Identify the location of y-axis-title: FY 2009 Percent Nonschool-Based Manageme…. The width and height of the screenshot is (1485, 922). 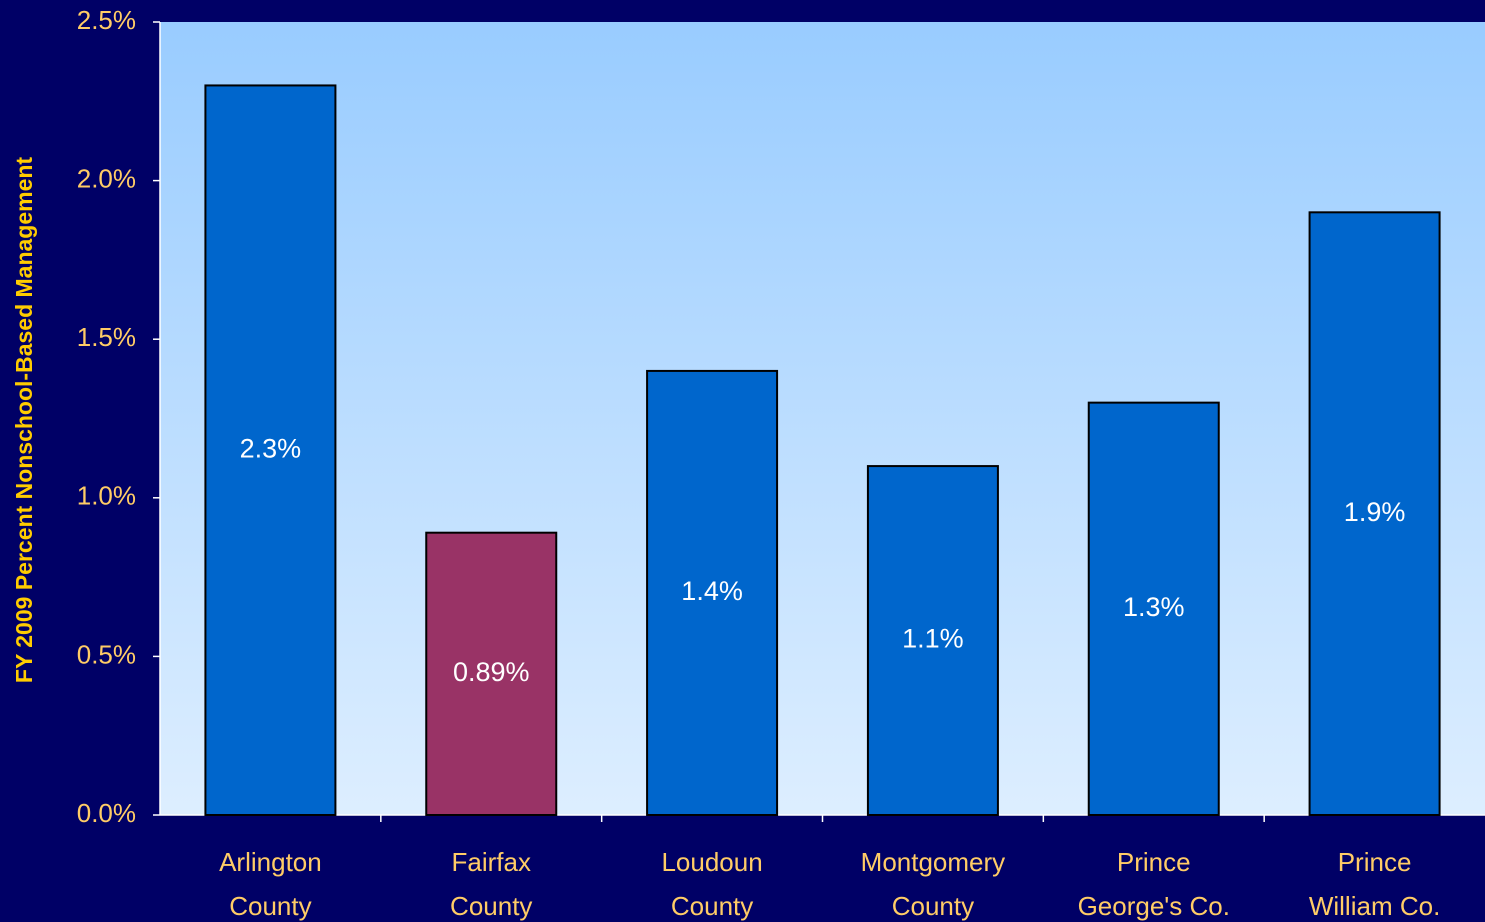
(24, 420).